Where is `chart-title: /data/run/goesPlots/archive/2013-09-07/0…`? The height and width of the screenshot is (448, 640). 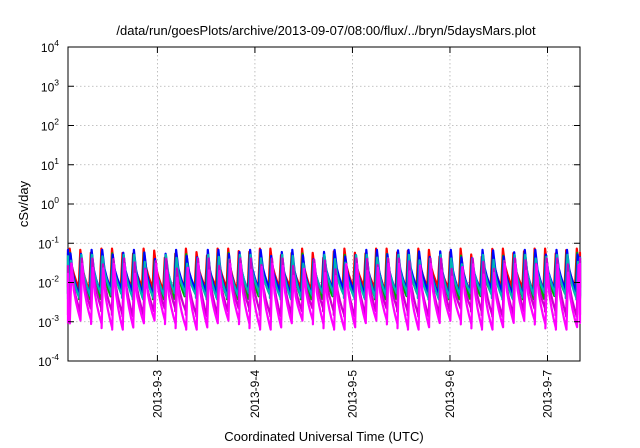 chart-title: /data/run/goesPlots/archive/2013-09-07/0… is located at coordinates (326, 30).